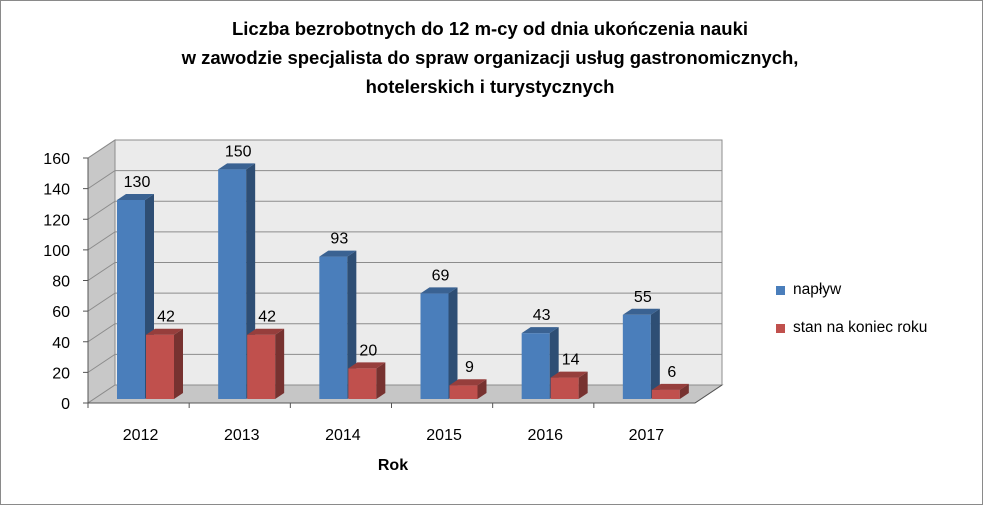 This screenshot has width=983, height=505. I want to click on data-label: 43, so click(542, 315).